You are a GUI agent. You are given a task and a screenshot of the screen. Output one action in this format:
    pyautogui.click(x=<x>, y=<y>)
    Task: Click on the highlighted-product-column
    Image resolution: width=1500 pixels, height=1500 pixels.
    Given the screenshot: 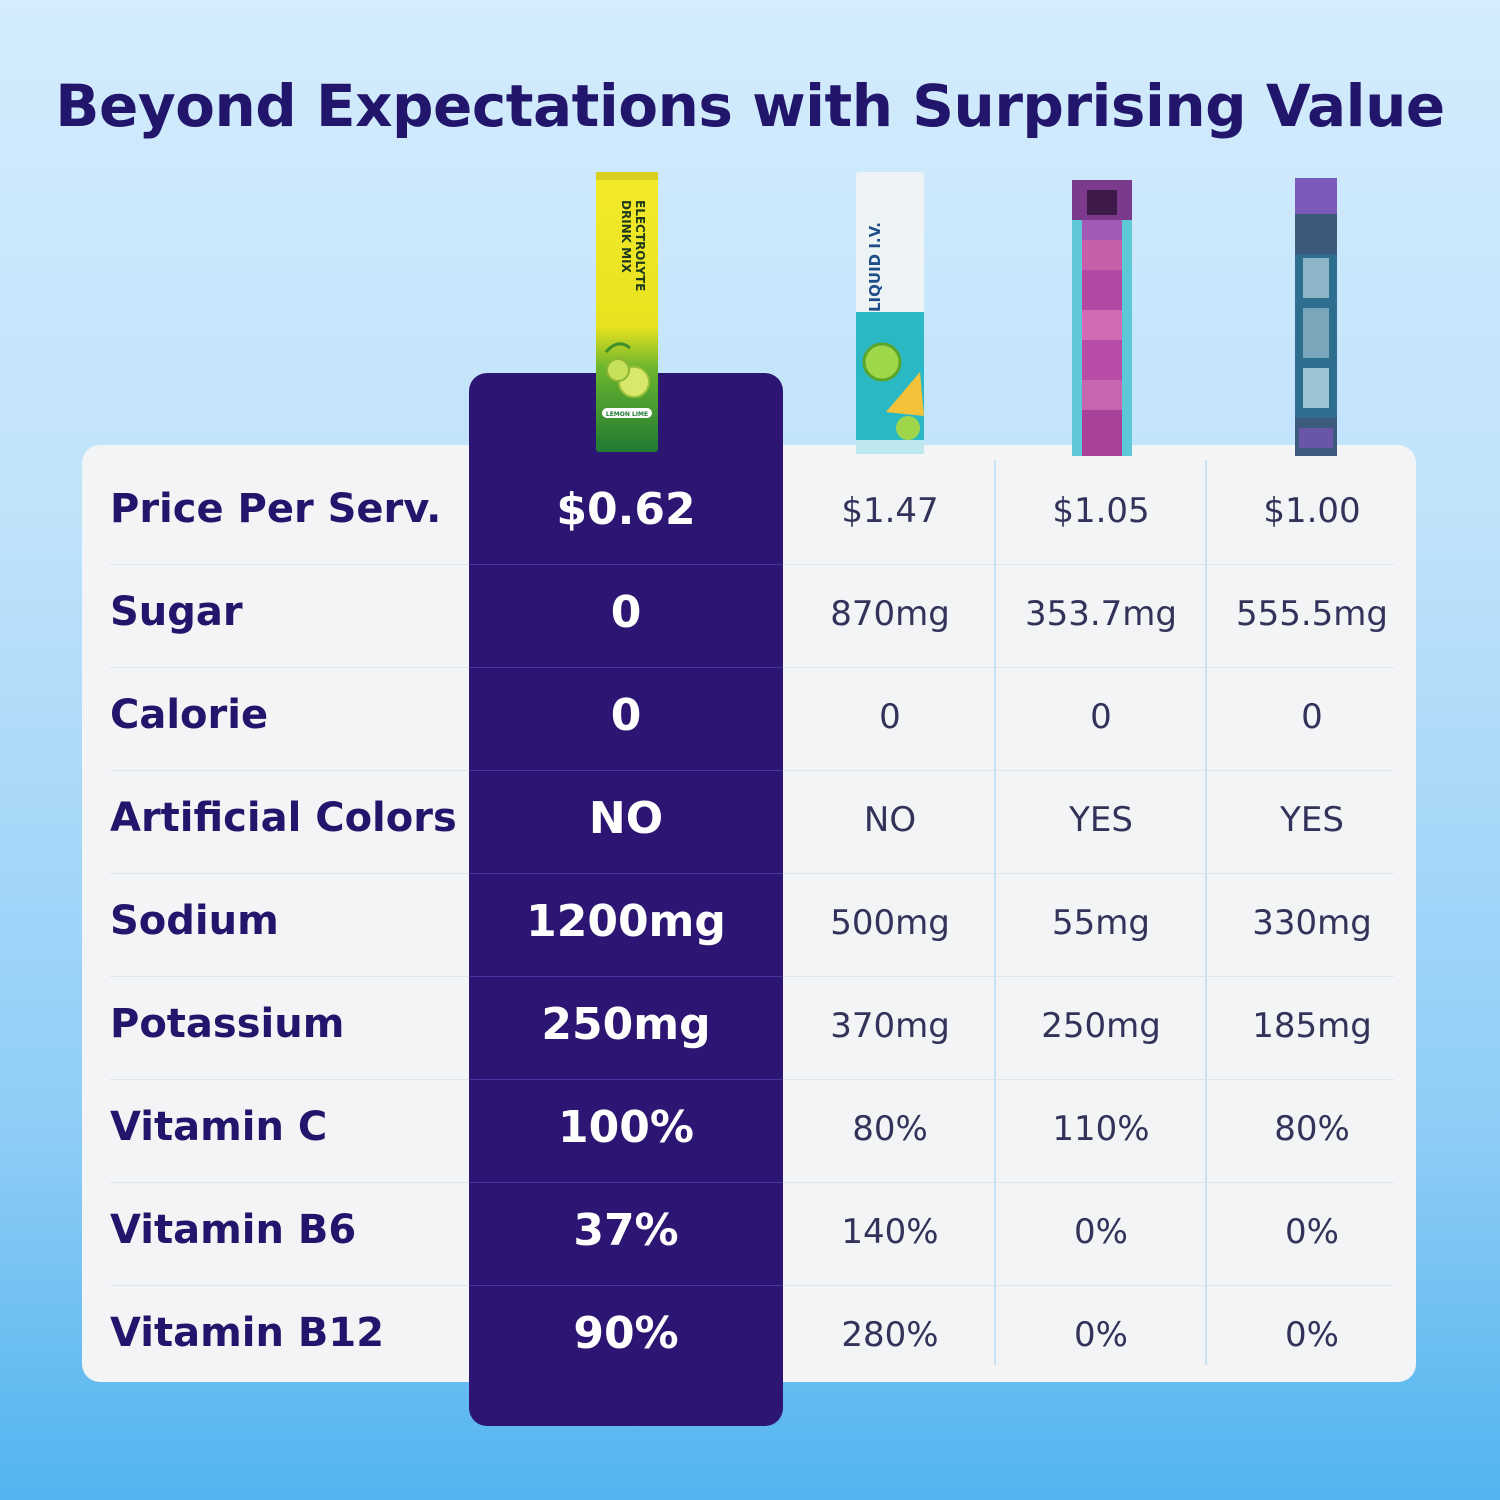 What is the action you would take?
    pyautogui.click(x=626, y=899)
    